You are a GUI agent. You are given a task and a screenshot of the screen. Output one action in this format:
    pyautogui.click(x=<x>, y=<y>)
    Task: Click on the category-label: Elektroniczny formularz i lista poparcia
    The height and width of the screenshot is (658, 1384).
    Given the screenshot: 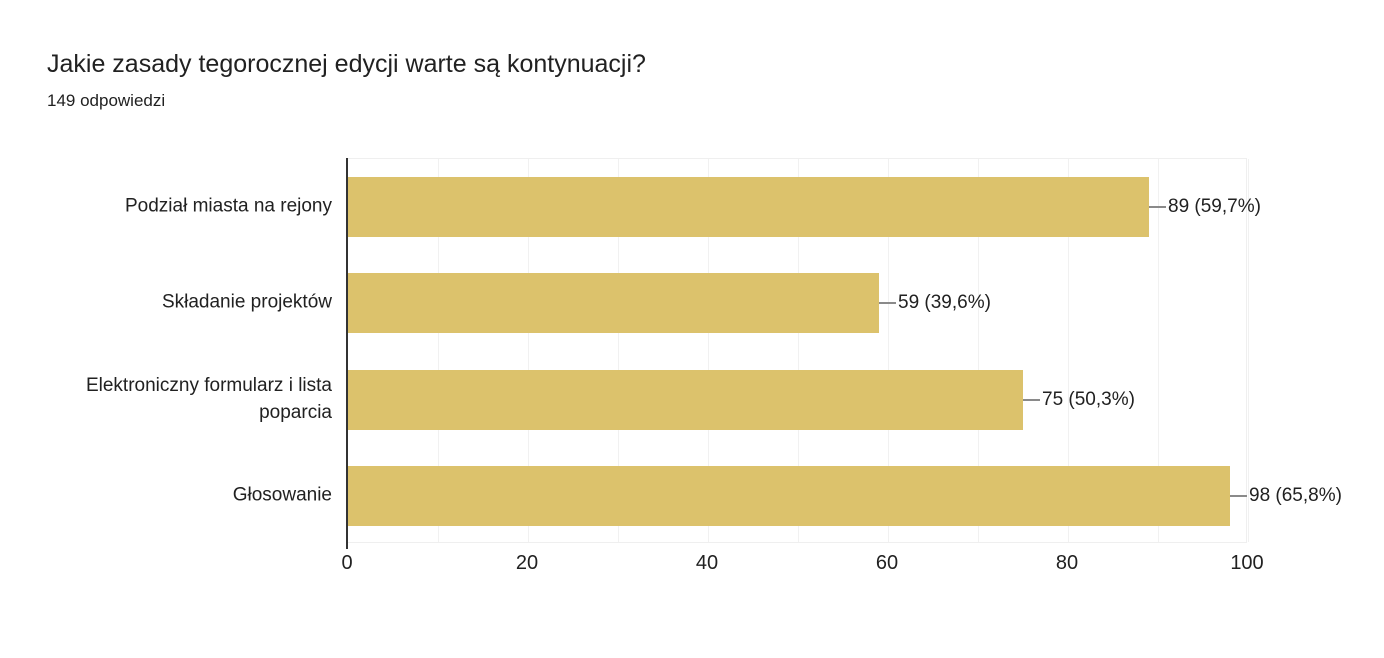 What is the action you would take?
    pyautogui.click(x=208, y=398)
    